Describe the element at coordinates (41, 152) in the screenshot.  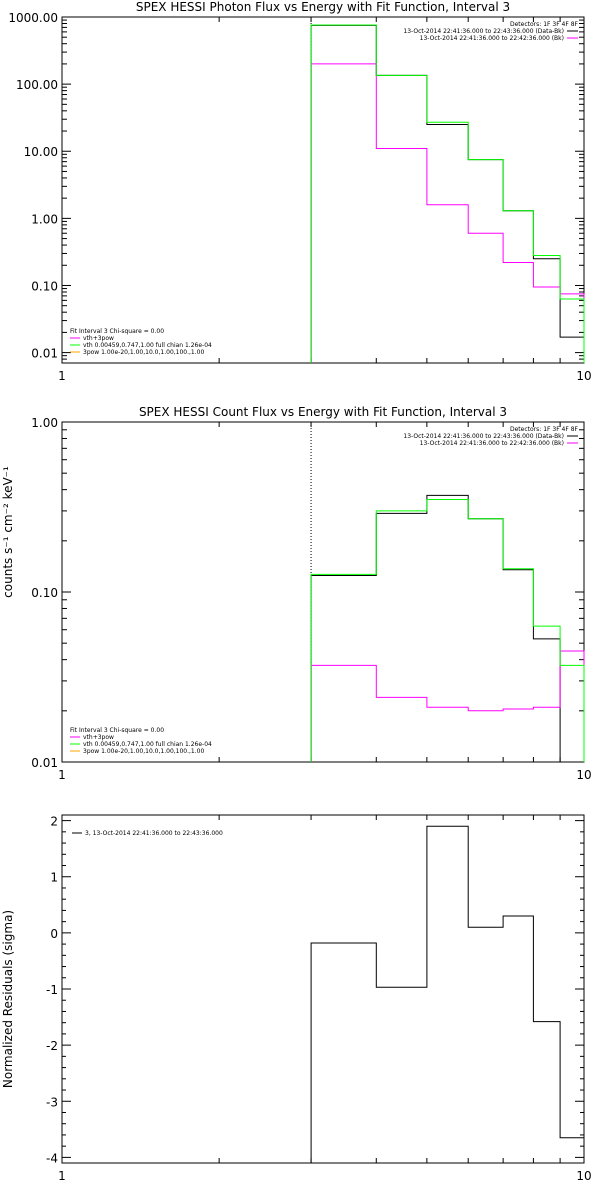
I see `y-tick-label: 10.00` at that location.